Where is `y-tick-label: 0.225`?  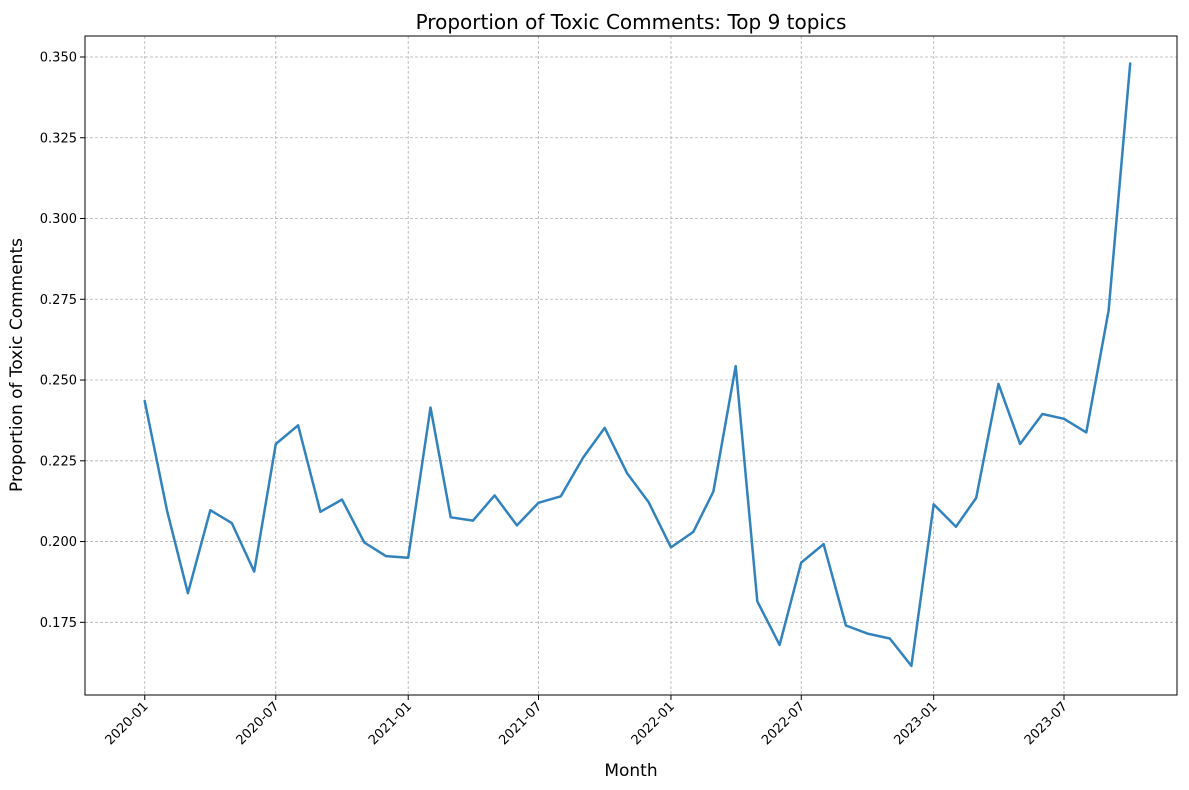
y-tick-label: 0.225 is located at coordinates (58, 461).